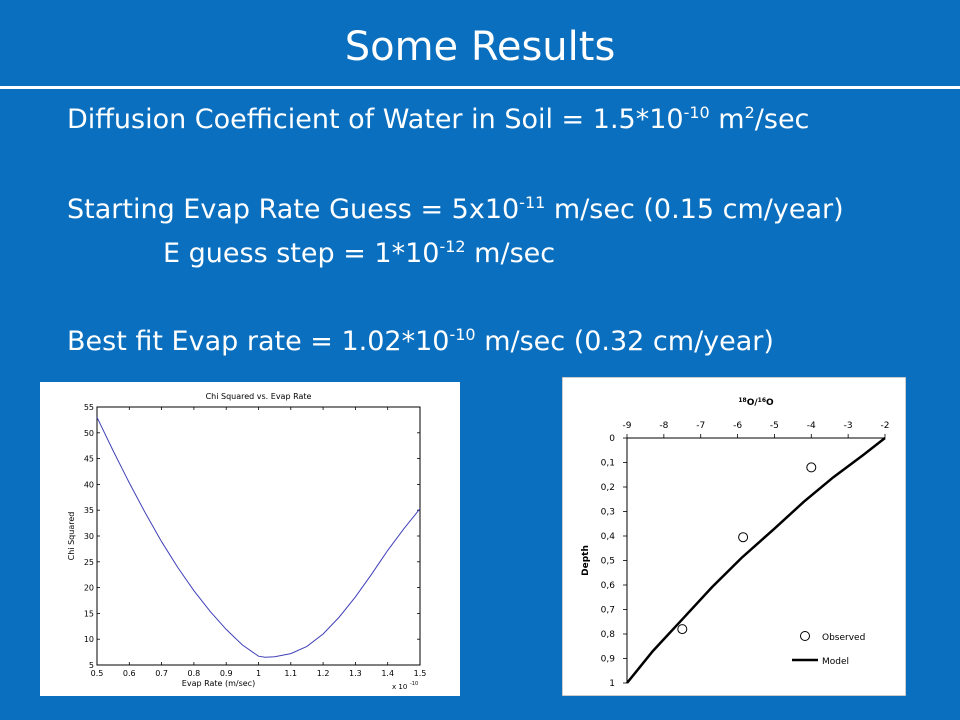  I want to click on chart1-x-tick-label: 1.1, so click(290, 673).